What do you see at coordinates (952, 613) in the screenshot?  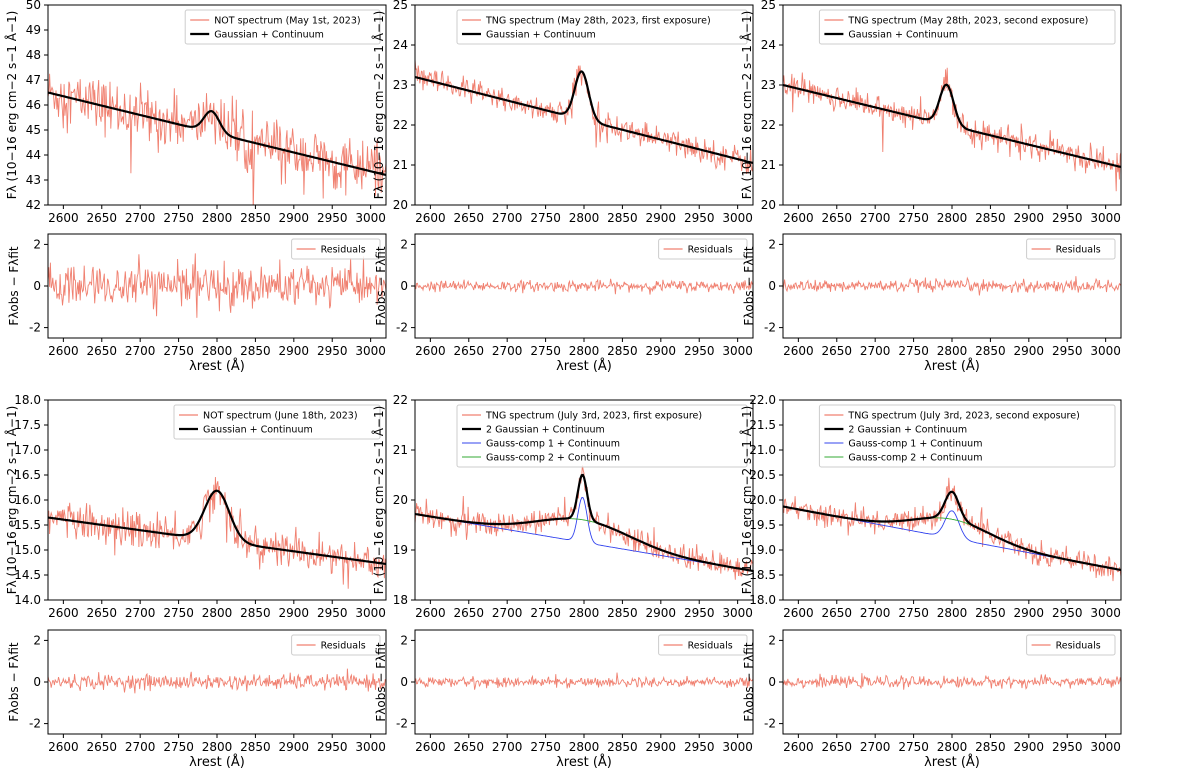 I see `panel6-main-xtick-label: 2800` at bounding box center [952, 613].